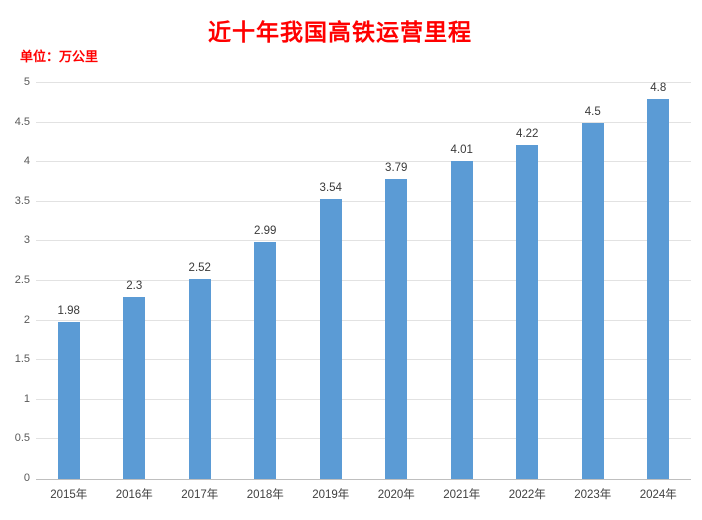 Image resolution: width=702 pixels, height=520 pixels. I want to click on bar-slot: 4.22, so click(528, 281).